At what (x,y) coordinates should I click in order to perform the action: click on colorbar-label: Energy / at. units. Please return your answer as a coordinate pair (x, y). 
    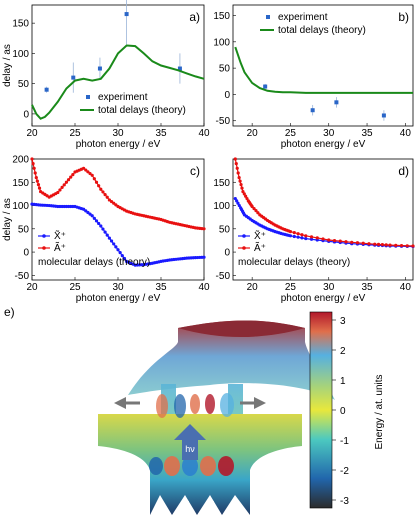
    Looking at the image, I should click on (379, 411).